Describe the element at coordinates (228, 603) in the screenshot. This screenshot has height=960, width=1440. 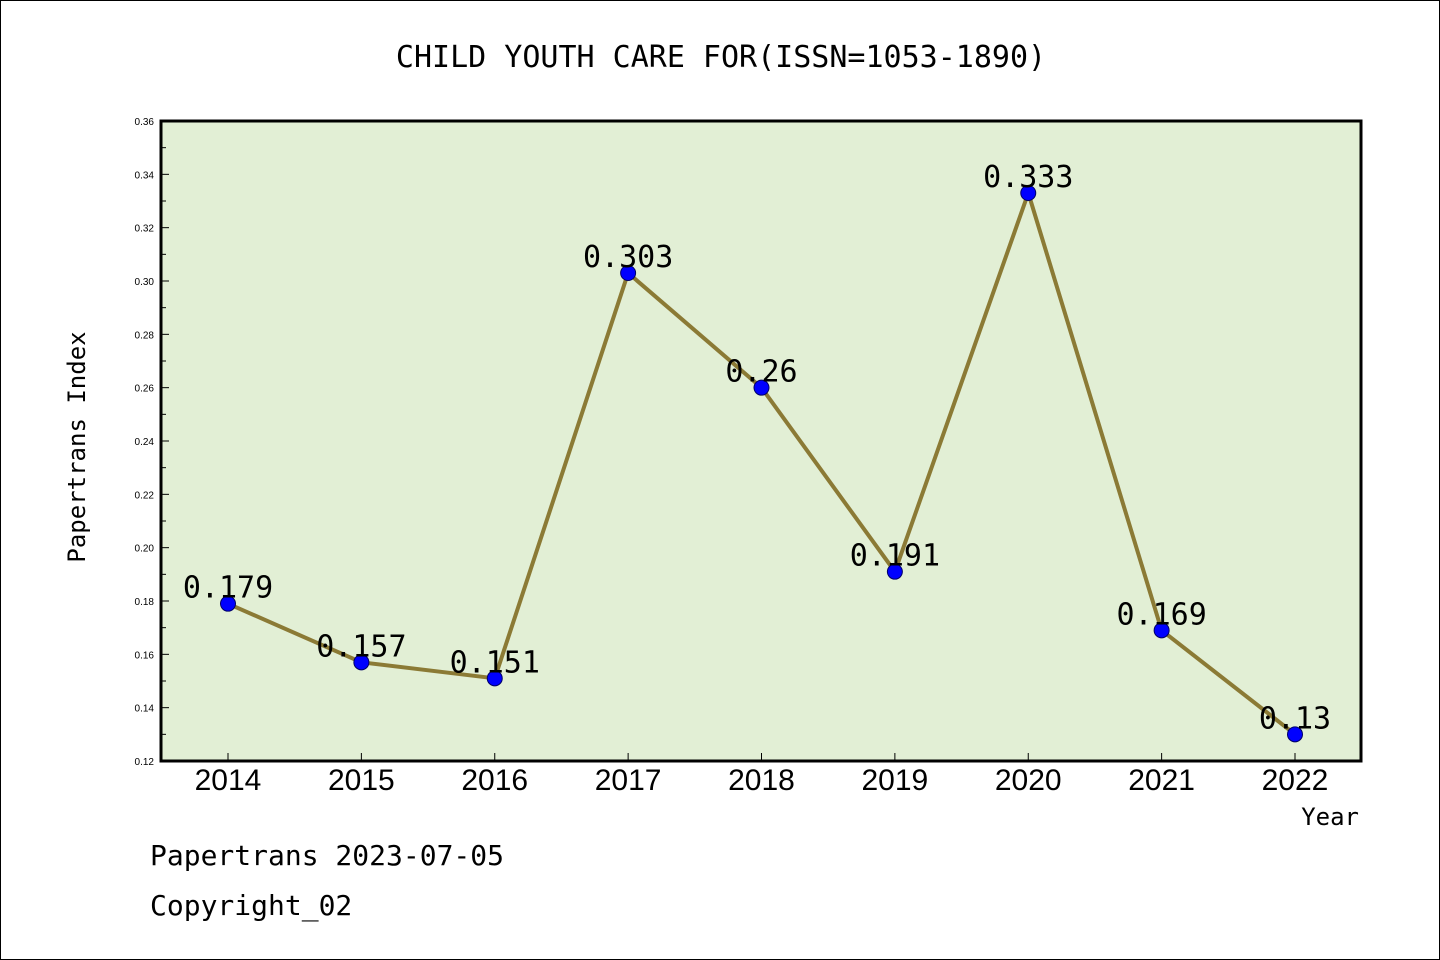
I see `data-point-2014` at that location.